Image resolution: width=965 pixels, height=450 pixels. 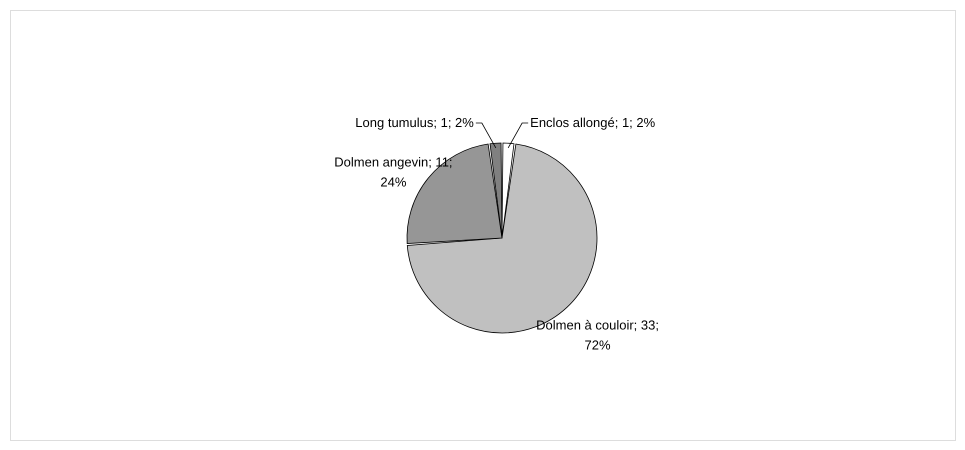 What do you see at coordinates (593, 122) in the screenshot?
I see `slice-label: Enclos allongé; 1; 2%` at bounding box center [593, 122].